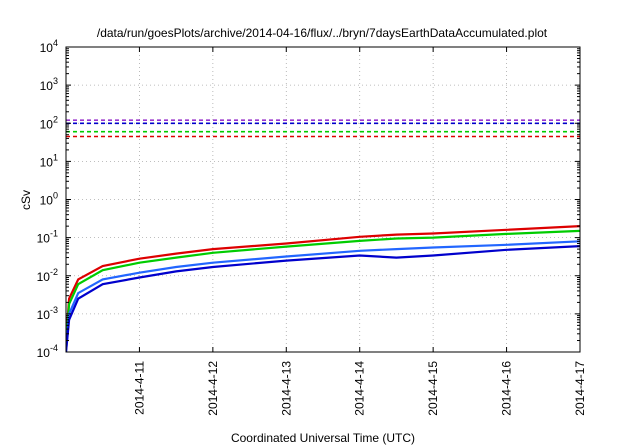  I want to click on y-tick-label: 10¹, so click(49, 160).